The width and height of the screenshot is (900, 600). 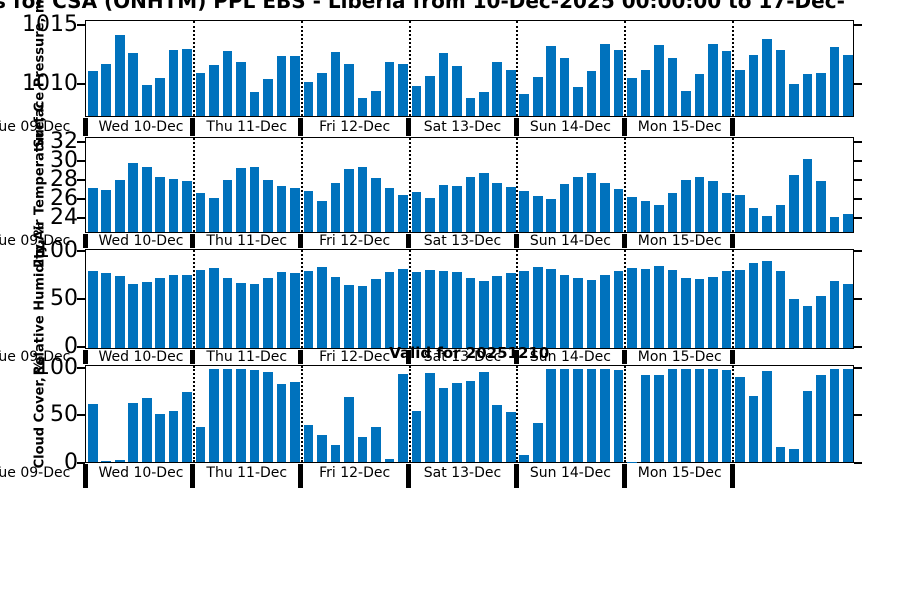 I want to click on y-tick-label: 0, so click(x=71, y=347).